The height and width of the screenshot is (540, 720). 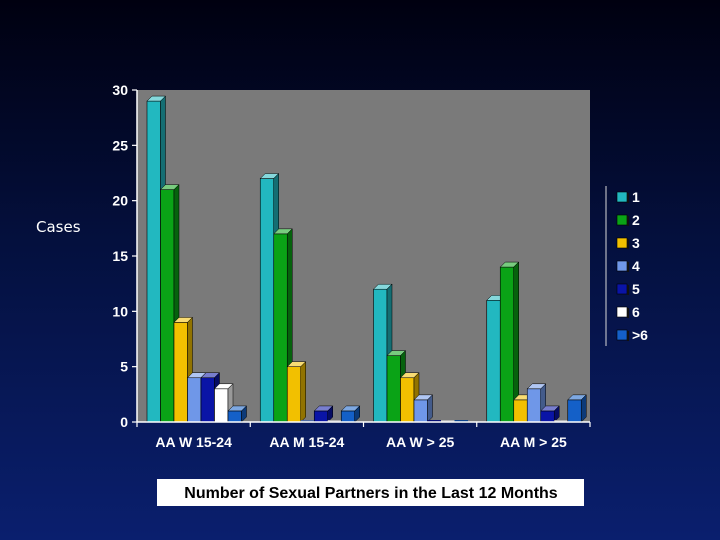 What do you see at coordinates (193, 442) in the screenshot?
I see `x-tick-label: AA W 15-24` at bounding box center [193, 442].